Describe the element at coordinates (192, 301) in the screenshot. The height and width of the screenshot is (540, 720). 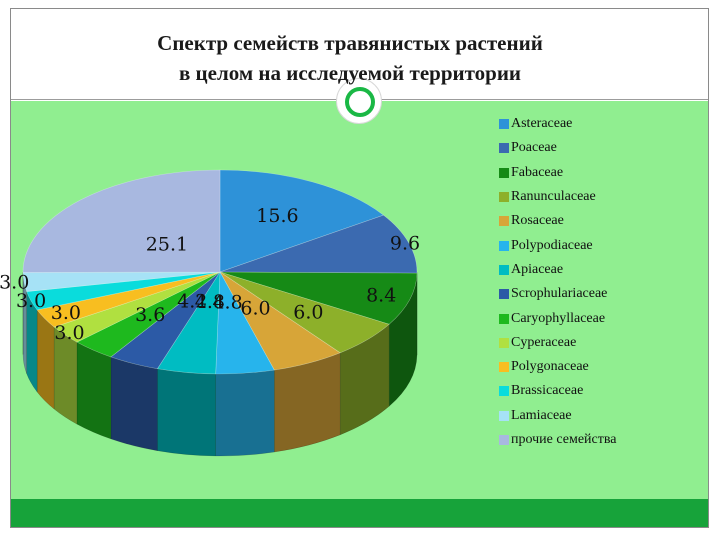
I see `data-label-7: 4.2` at that location.